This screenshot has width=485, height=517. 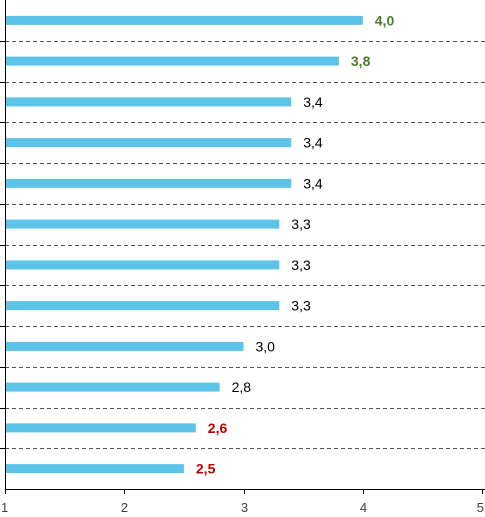 I want to click on data-label: 2,5, so click(x=206, y=469).